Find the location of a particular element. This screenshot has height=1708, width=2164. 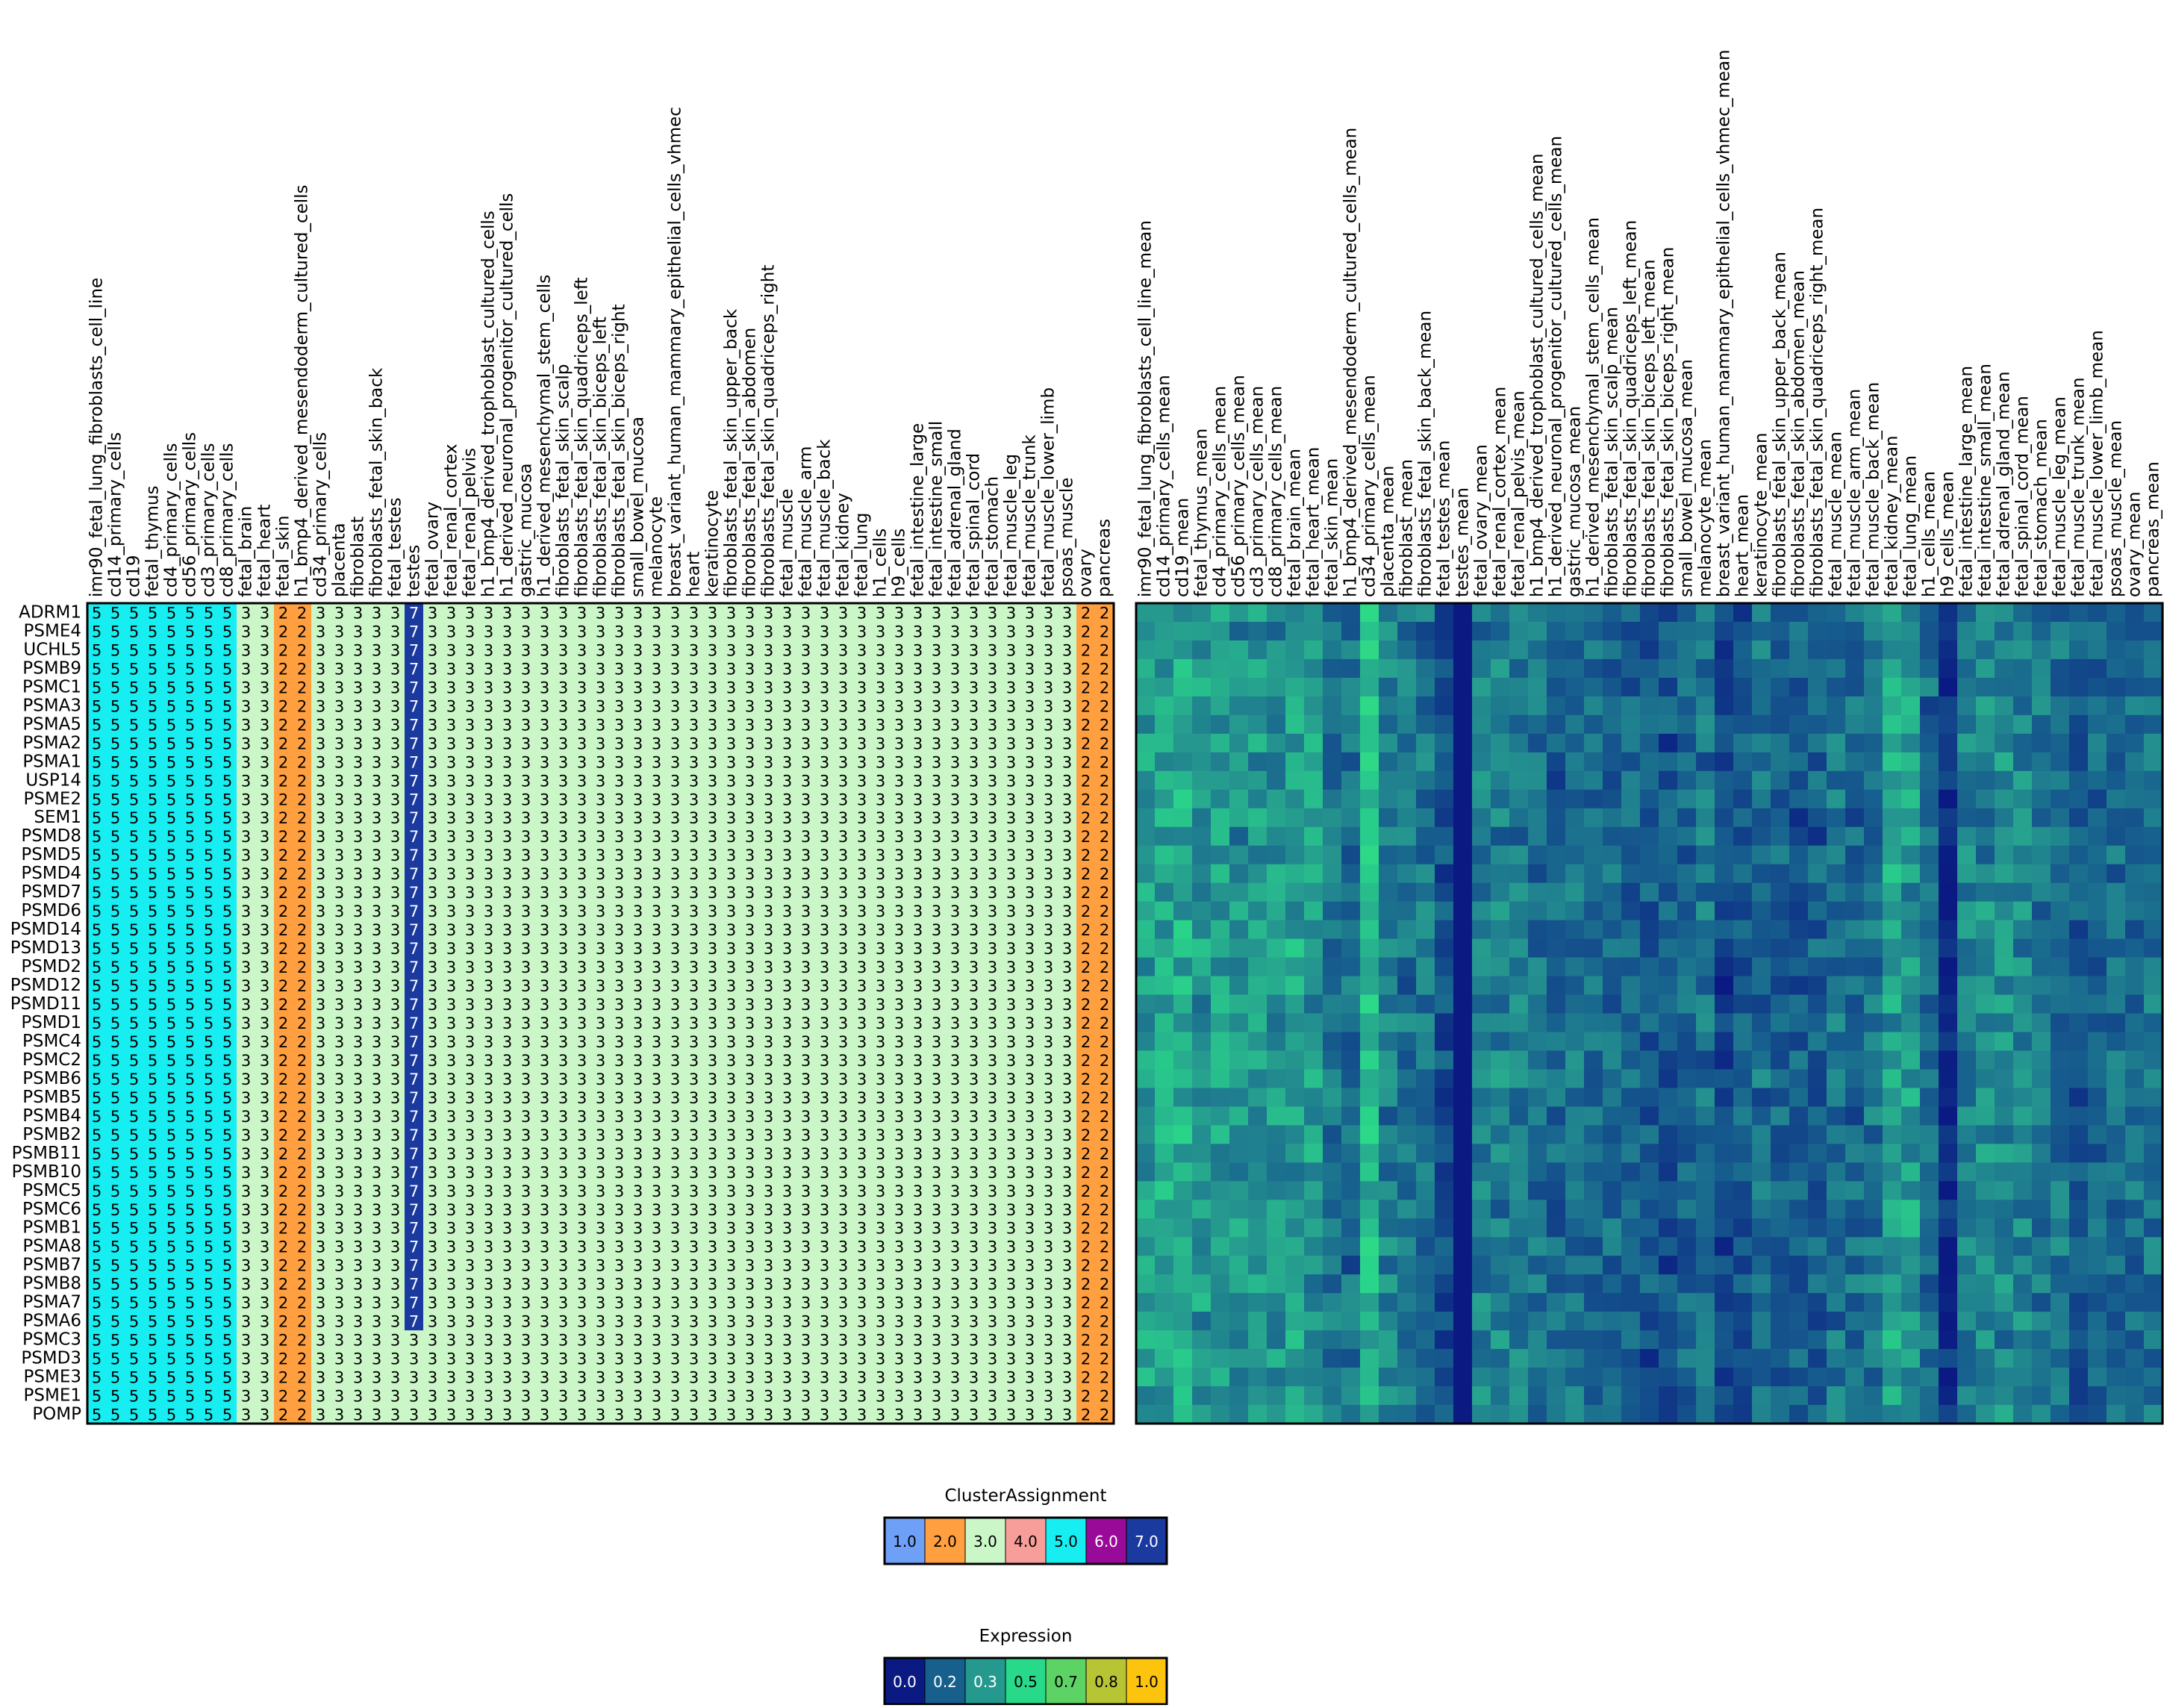

row-label: PSMA1 is located at coordinates (51, 761).